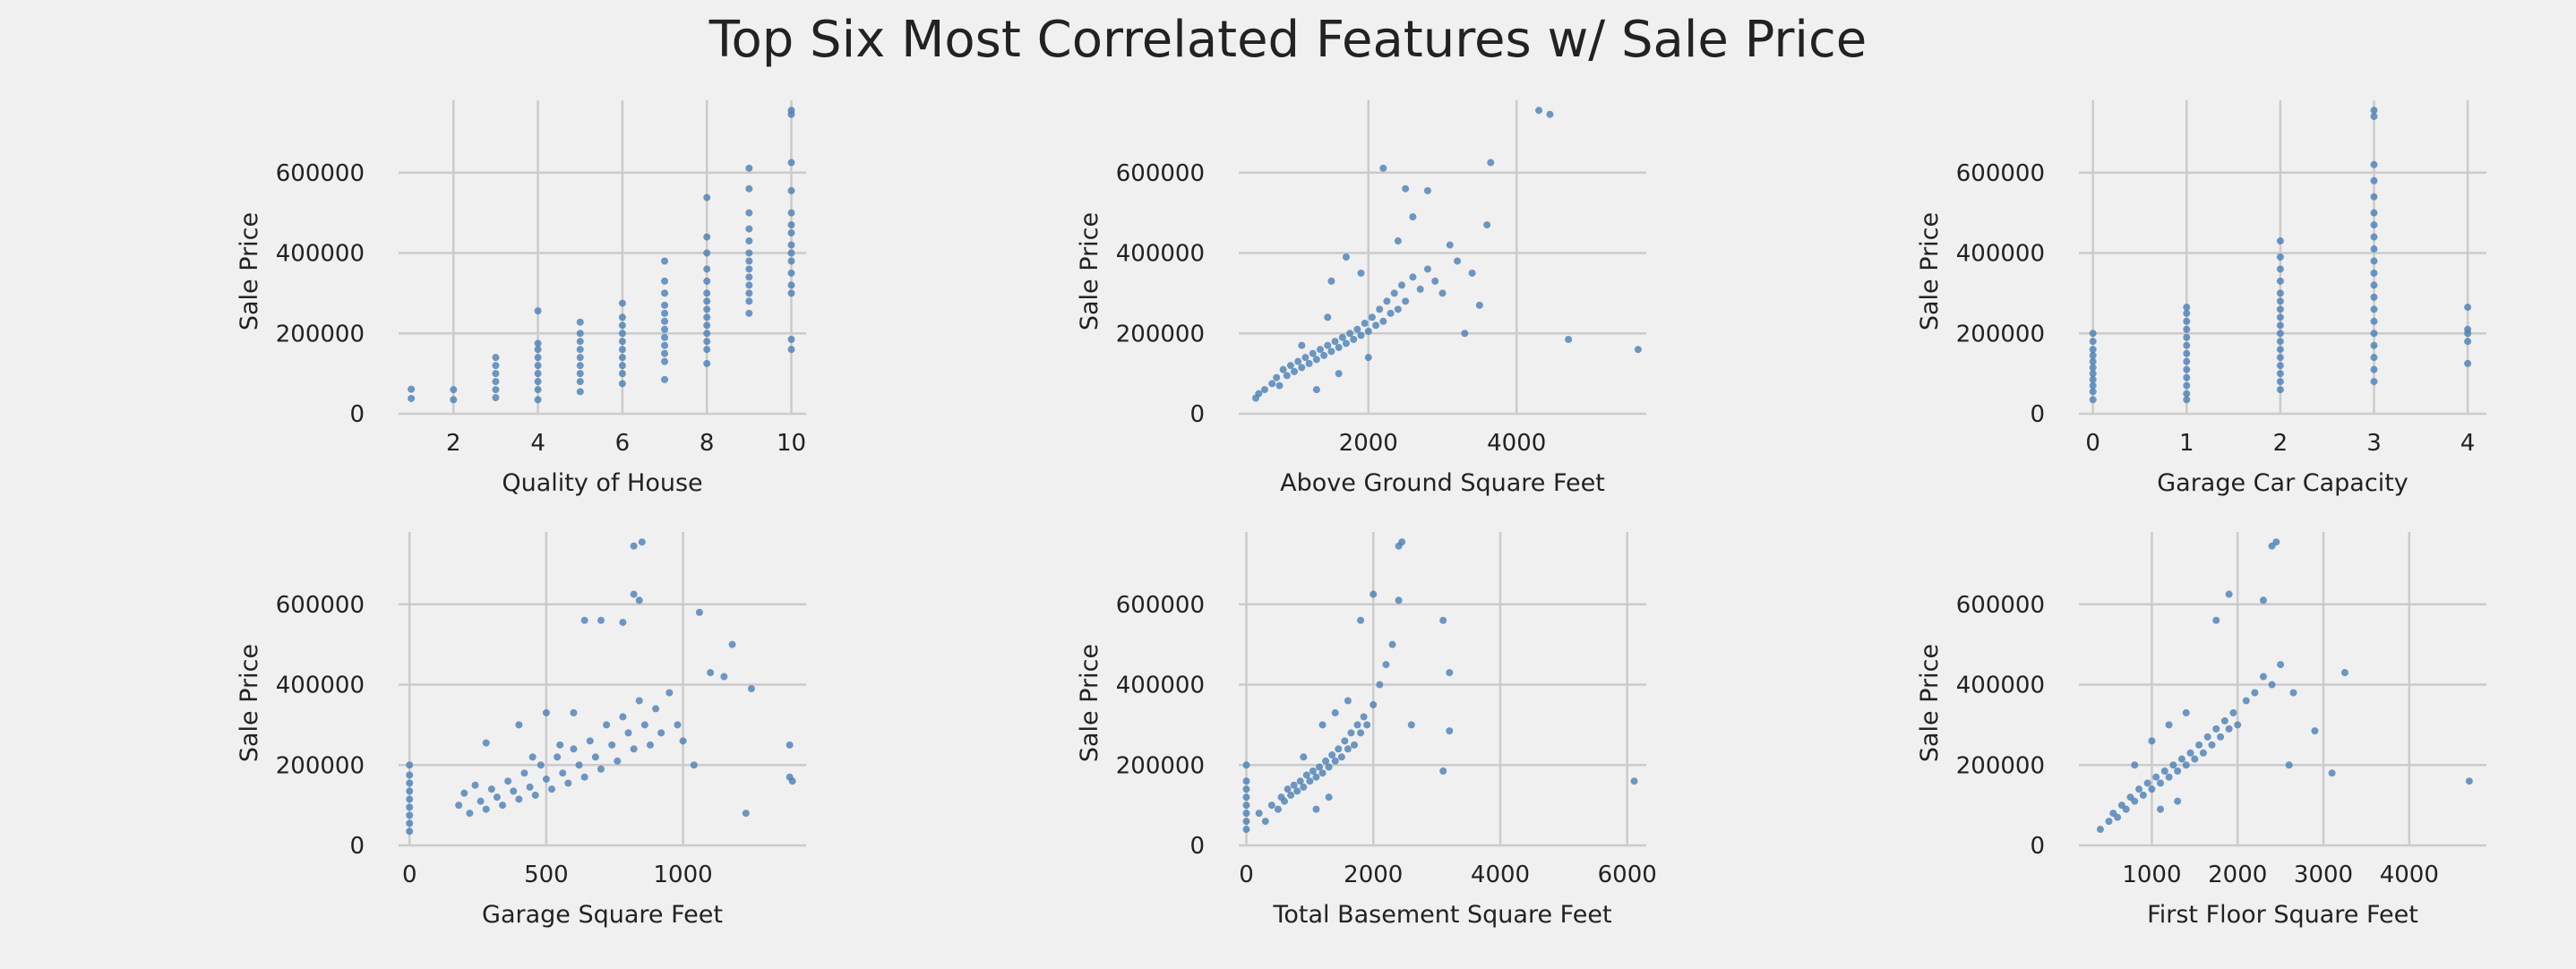  Describe the element at coordinates (1160, 686) in the screenshot. I see `y-tick-label: 400000` at that location.